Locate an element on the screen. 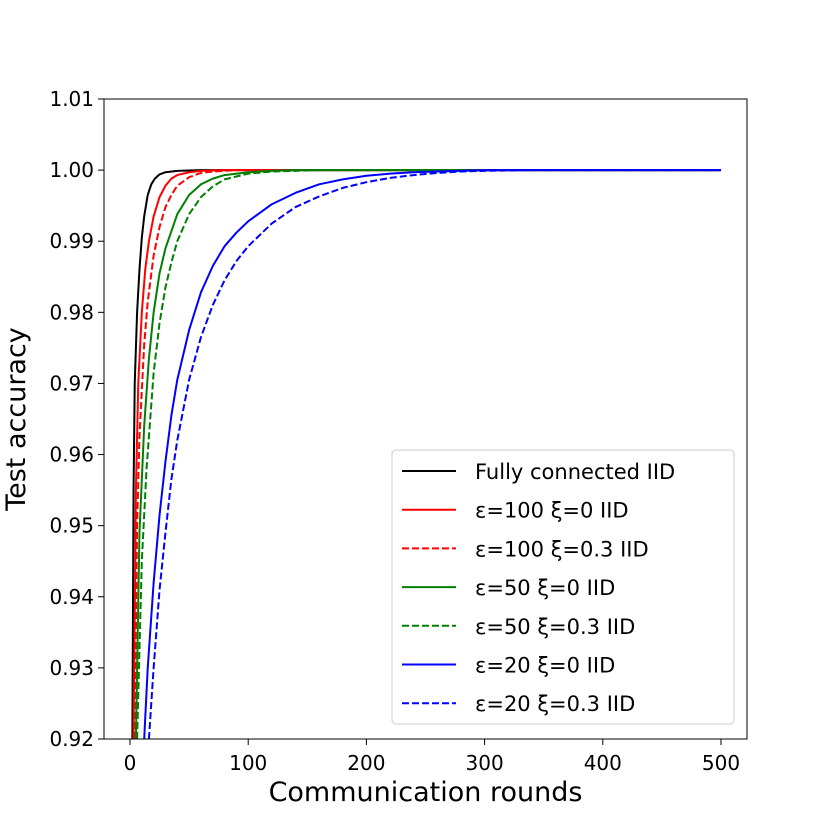 Image resolution: width=830 pixels, height=830 pixels. x-tick-label: 100 is located at coordinates (248, 763).